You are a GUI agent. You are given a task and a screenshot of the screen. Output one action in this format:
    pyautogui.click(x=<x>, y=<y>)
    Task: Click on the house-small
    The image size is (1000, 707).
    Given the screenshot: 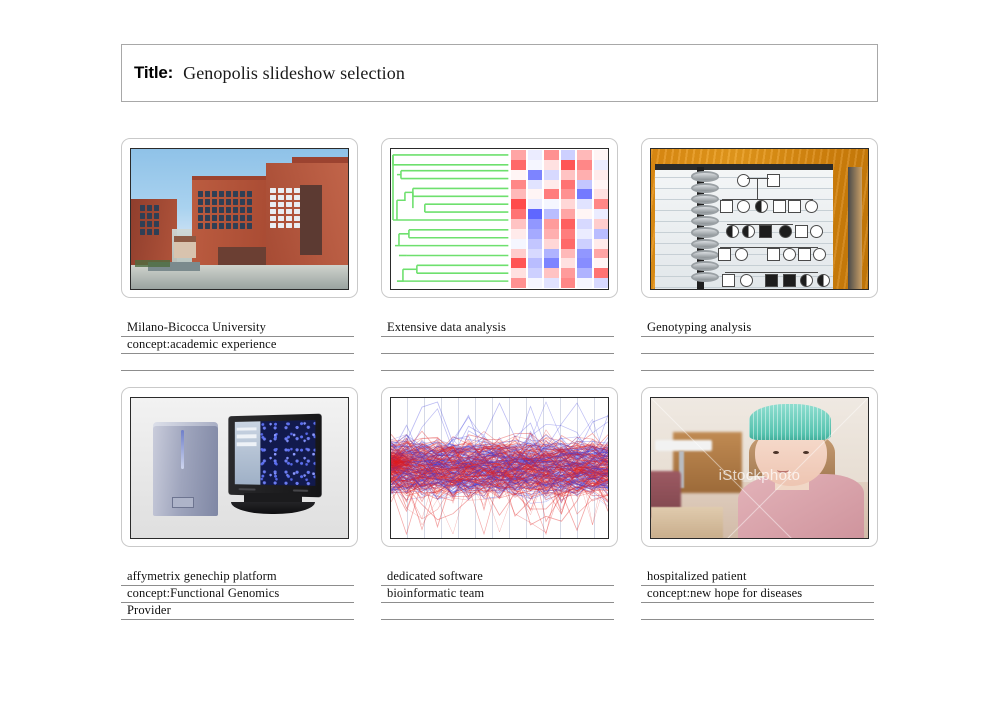 What is the action you would take?
    pyautogui.click(x=185, y=247)
    